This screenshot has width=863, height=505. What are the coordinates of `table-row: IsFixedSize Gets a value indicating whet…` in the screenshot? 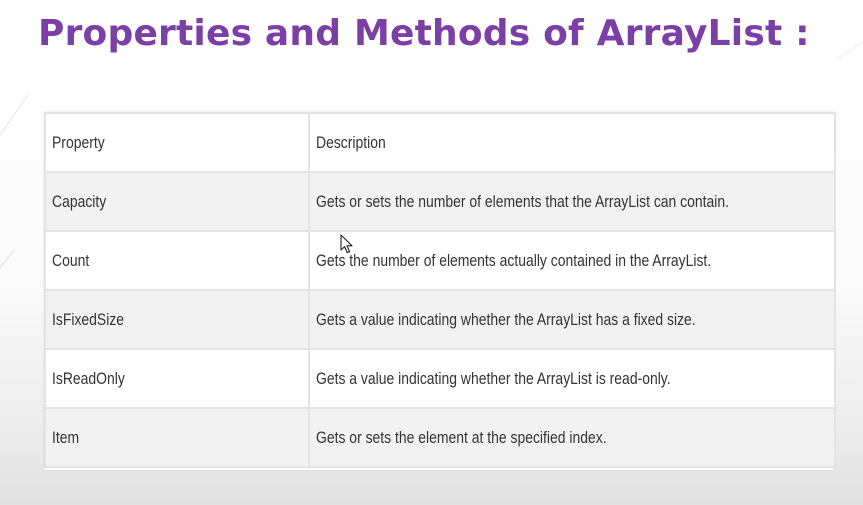 It's located at (440, 319).